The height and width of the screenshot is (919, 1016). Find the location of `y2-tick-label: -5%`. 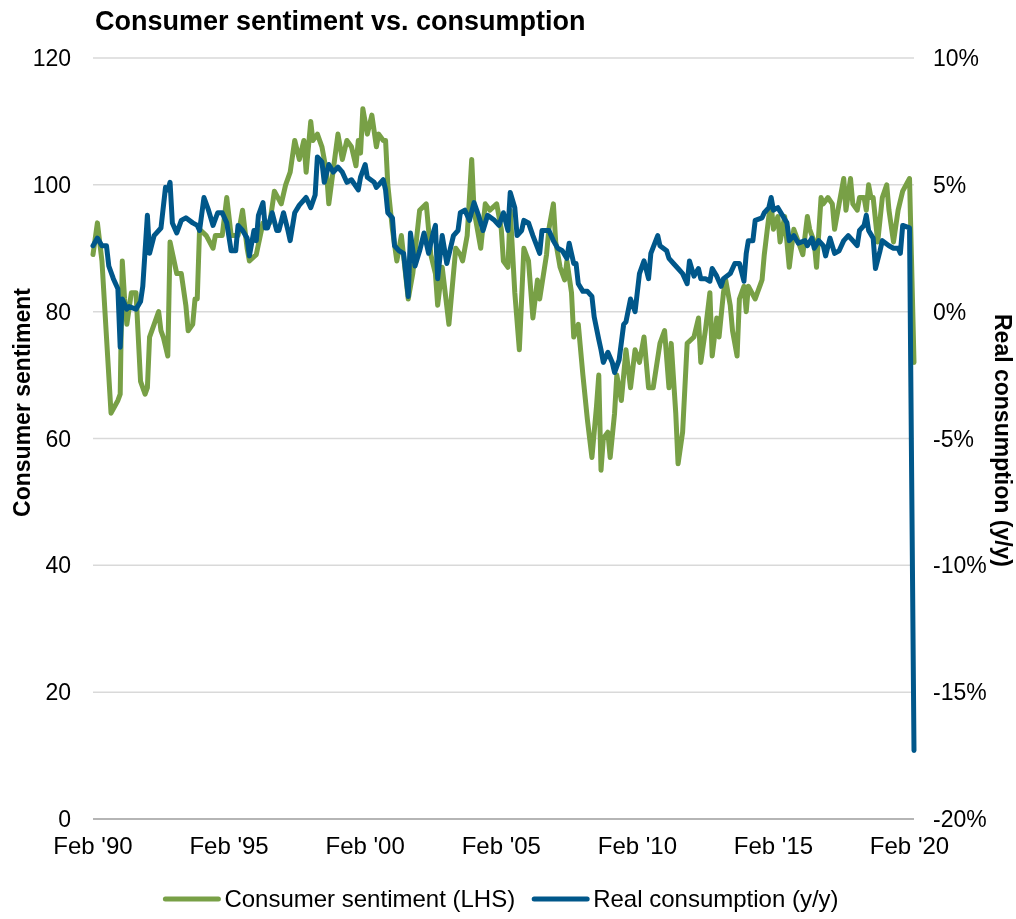

y2-tick-label: -5% is located at coordinates (953, 438).